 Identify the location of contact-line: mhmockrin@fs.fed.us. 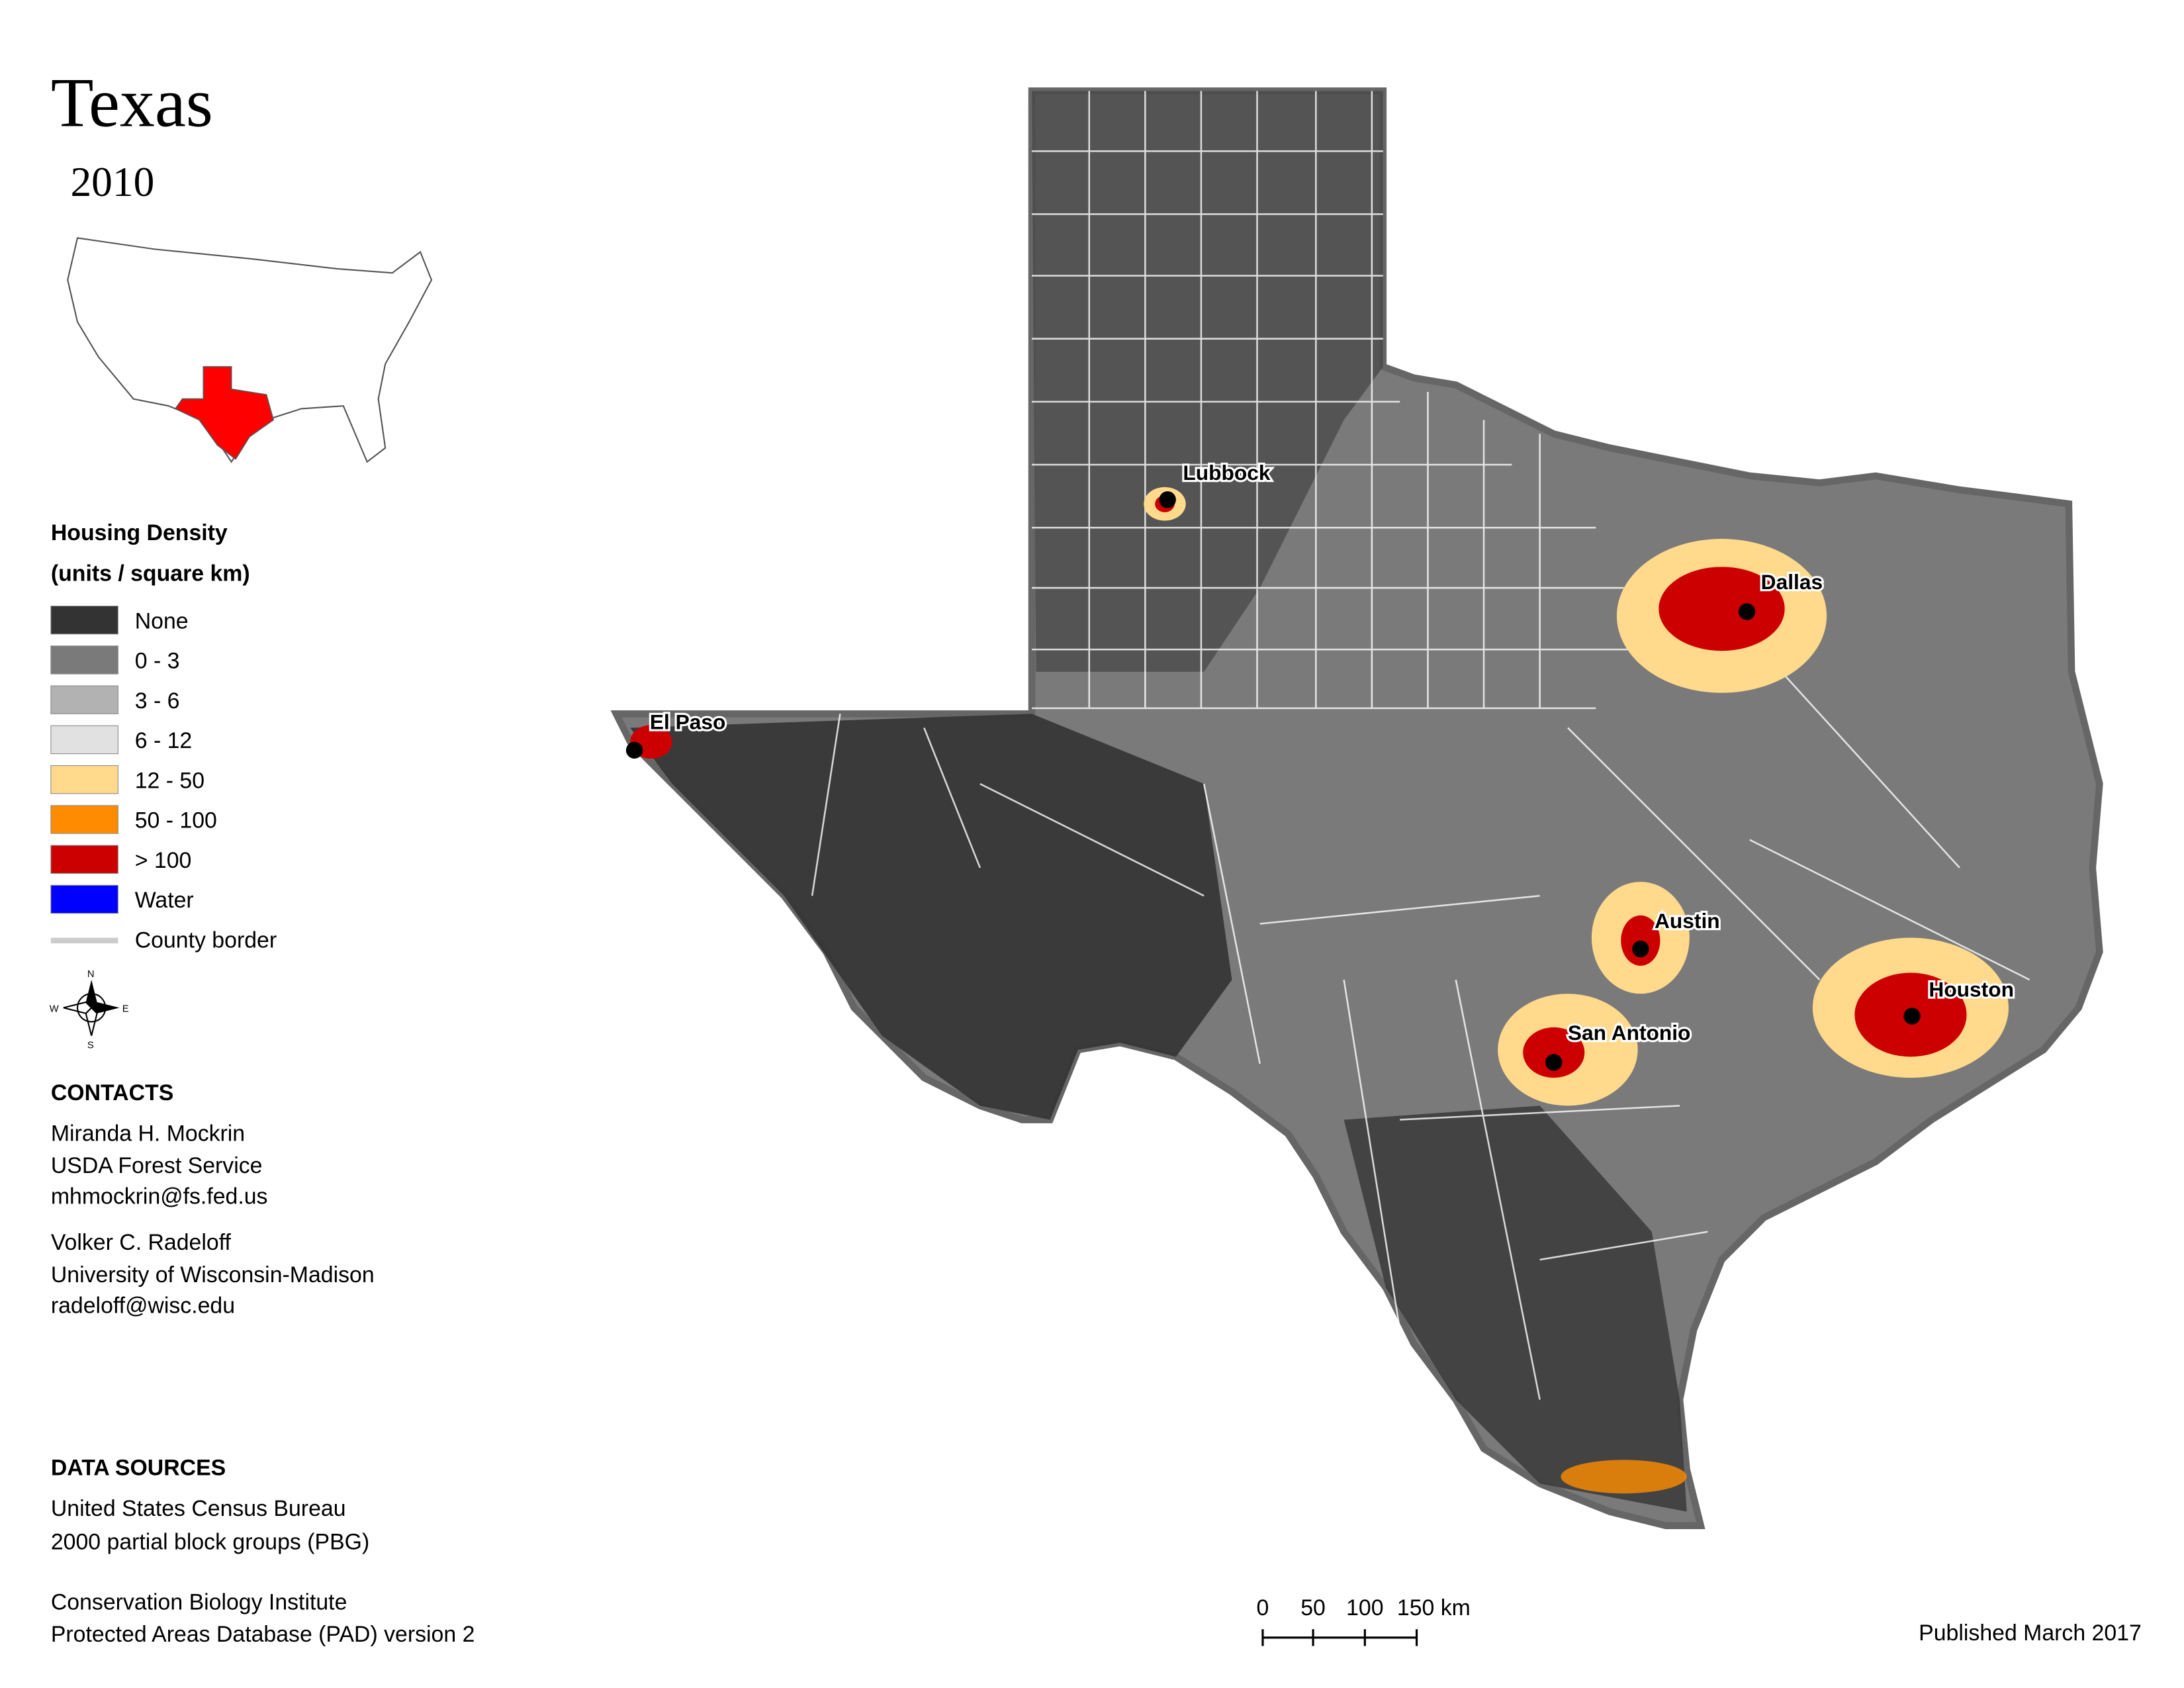
(159, 1196).